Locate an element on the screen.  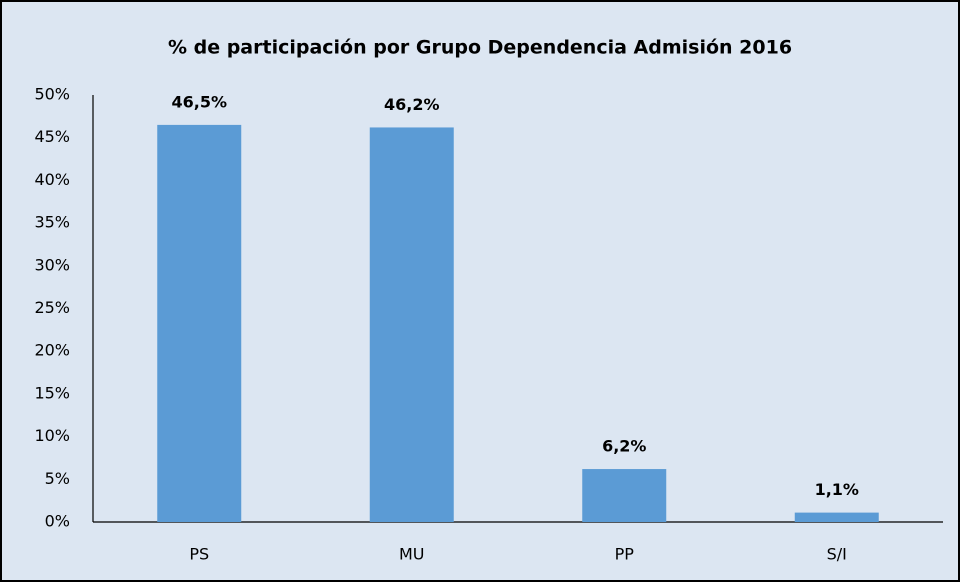
x-tick-label: S/I is located at coordinates (837, 554).